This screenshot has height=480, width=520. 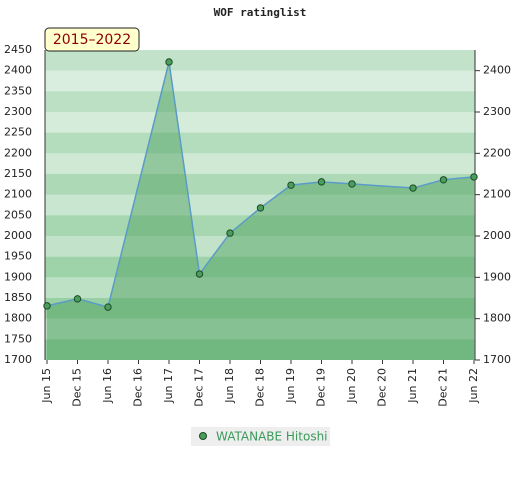 I want to click on x-tick-label: Jun 17, so click(x=168, y=386).